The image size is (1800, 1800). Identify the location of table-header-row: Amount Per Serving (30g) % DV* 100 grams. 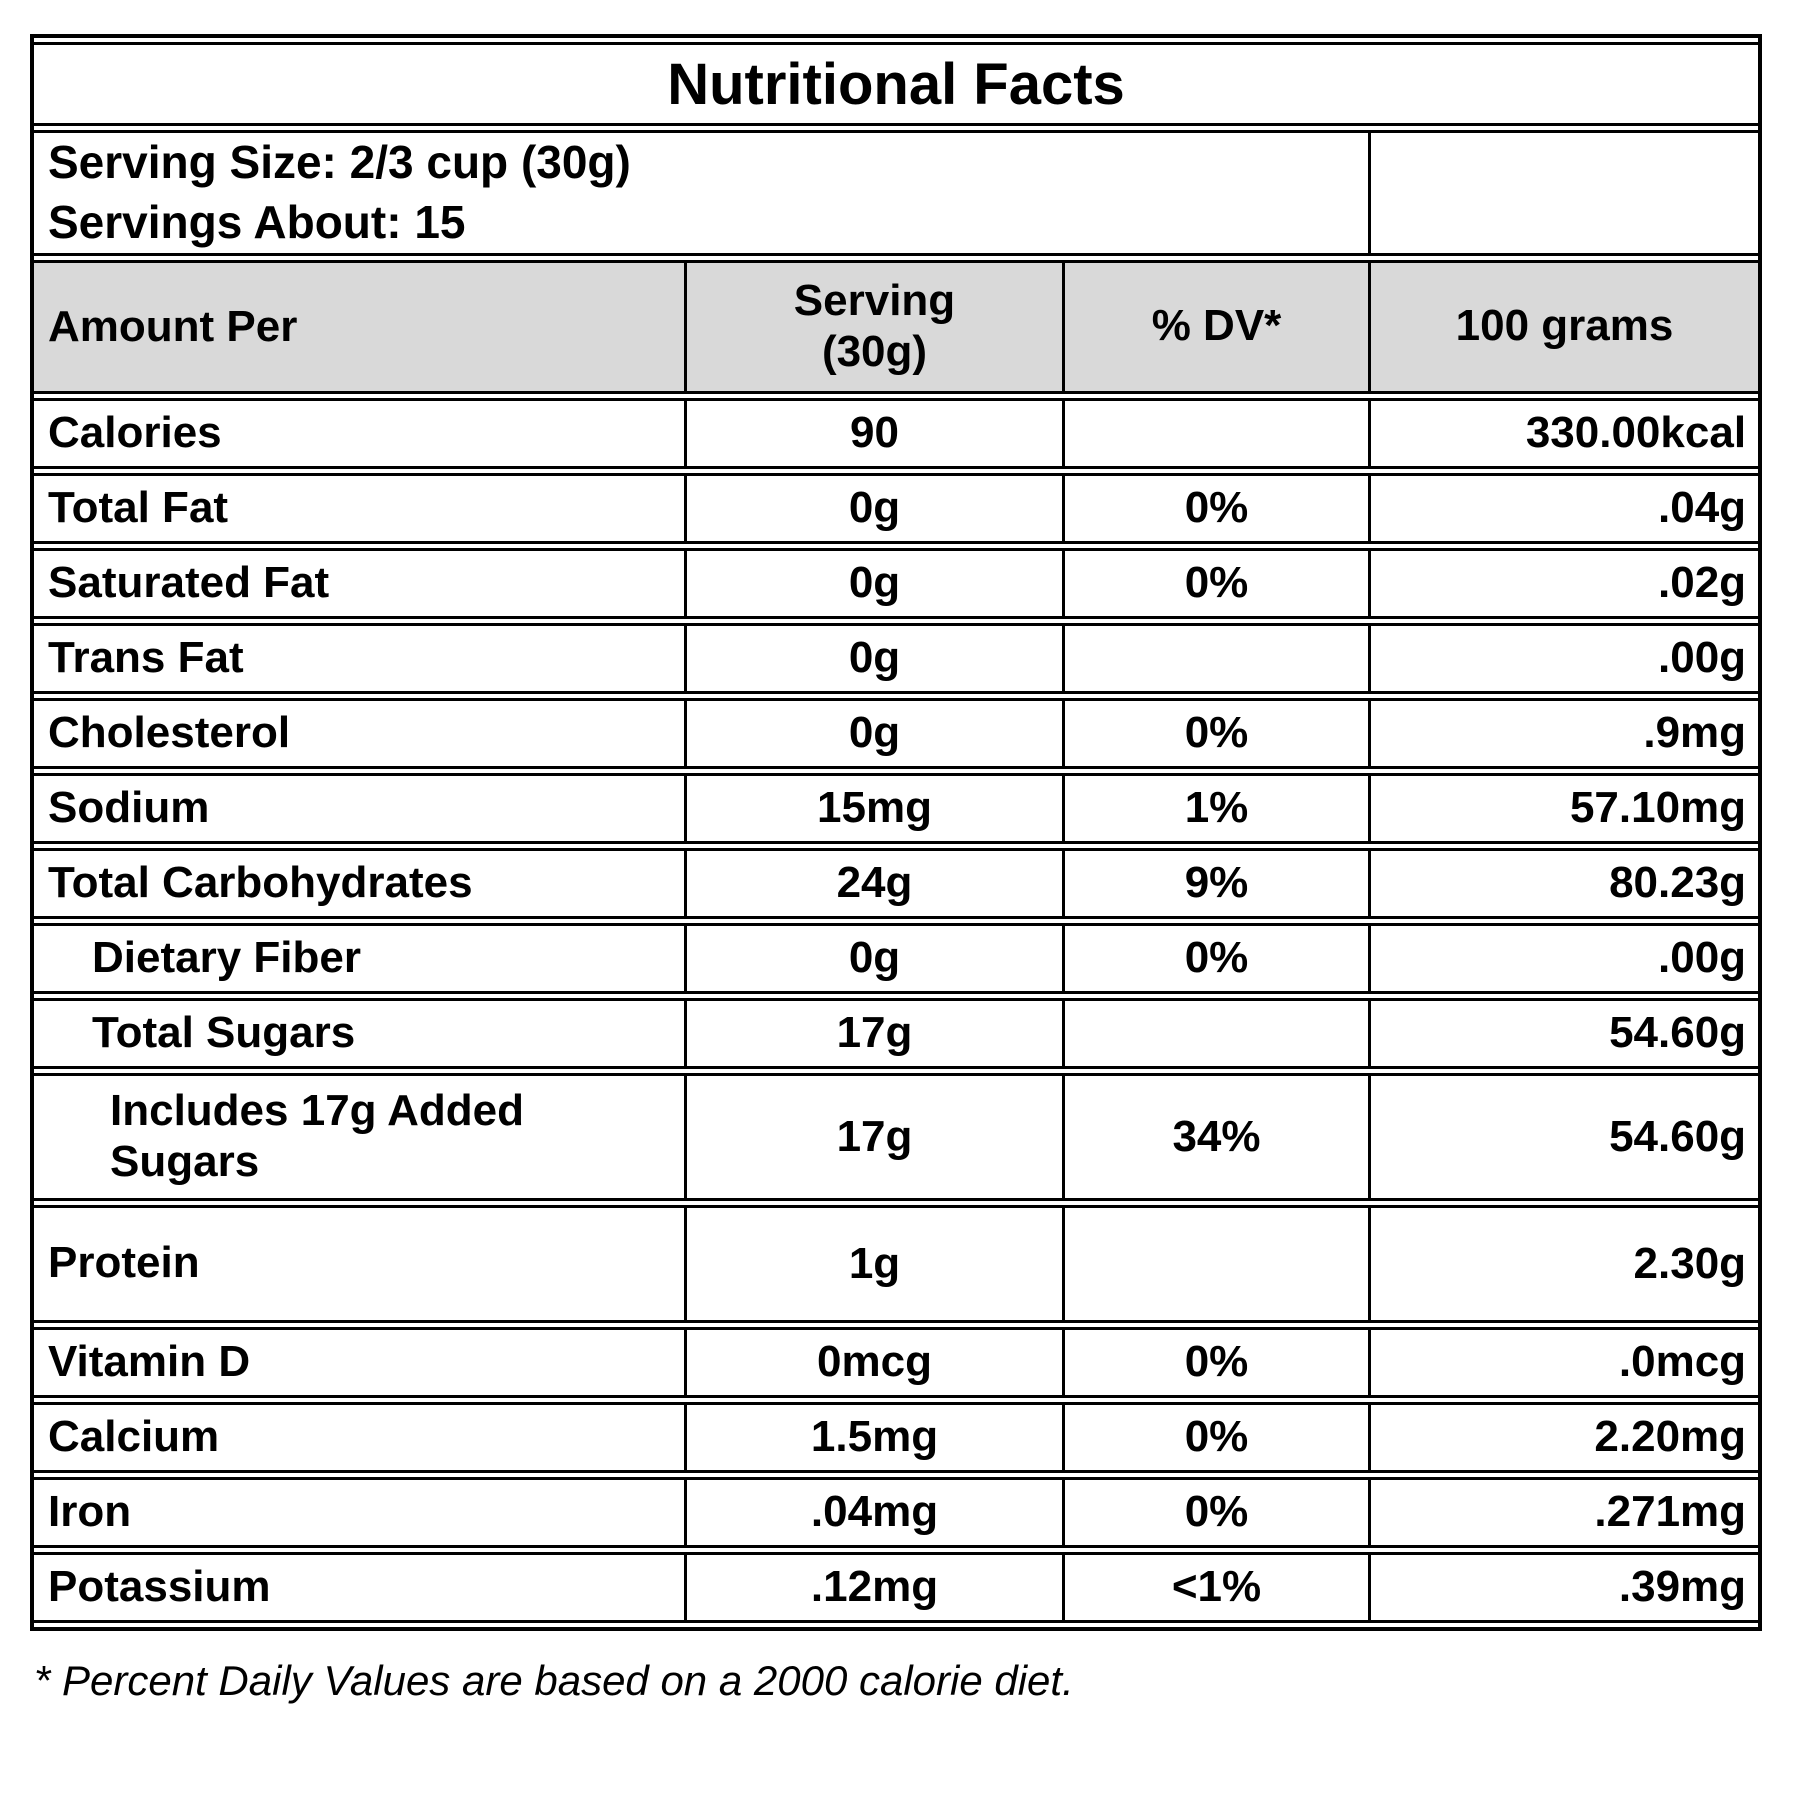
(896, 326).